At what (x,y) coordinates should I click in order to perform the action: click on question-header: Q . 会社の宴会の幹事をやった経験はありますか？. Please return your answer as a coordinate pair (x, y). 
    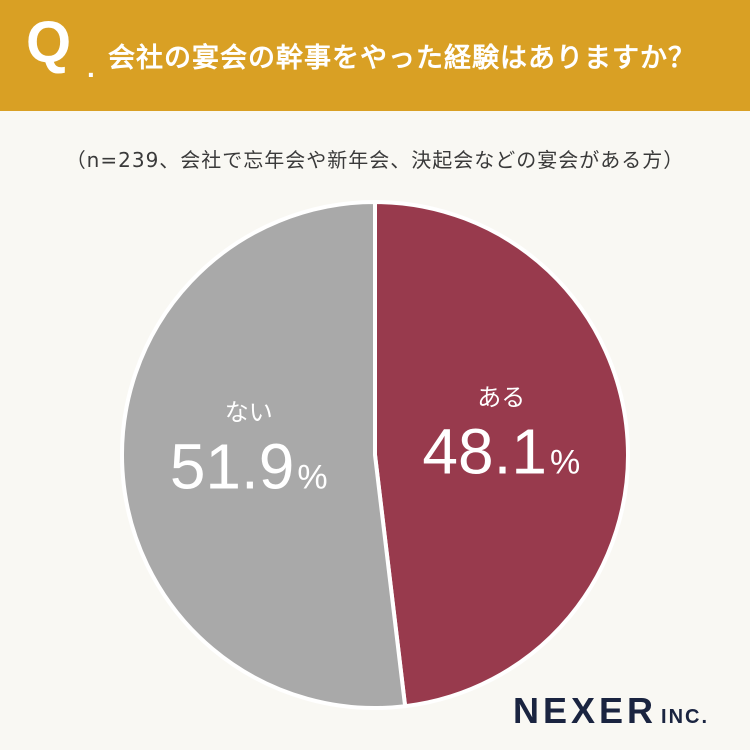
    Looking at the image, I should click on (375, 55).